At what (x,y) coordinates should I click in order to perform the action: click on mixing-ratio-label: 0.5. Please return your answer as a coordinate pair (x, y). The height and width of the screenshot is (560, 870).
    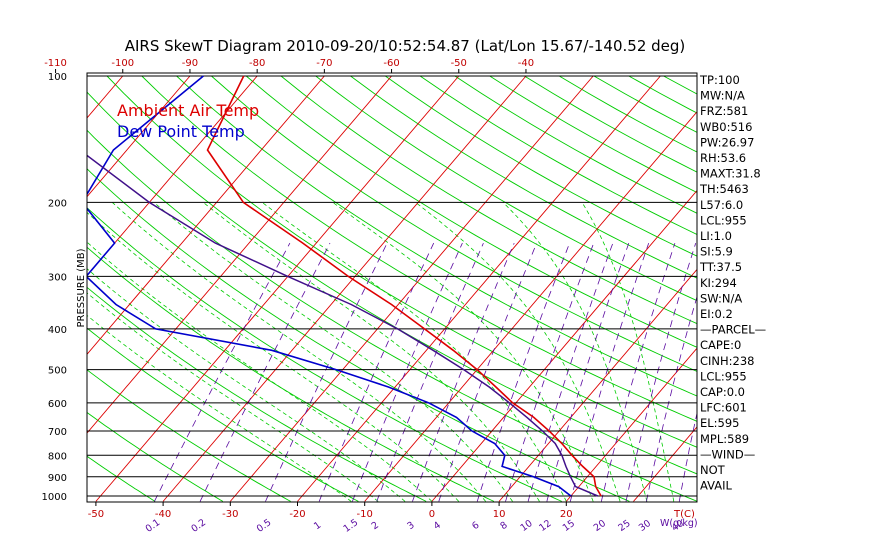
    Looking at the image, I should click on (264, 526).